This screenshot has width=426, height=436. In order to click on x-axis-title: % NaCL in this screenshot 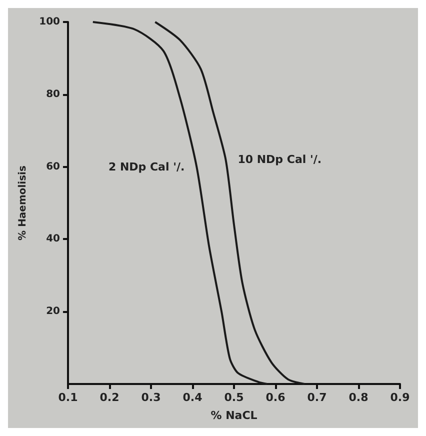, I will do `click(234, 415)`.